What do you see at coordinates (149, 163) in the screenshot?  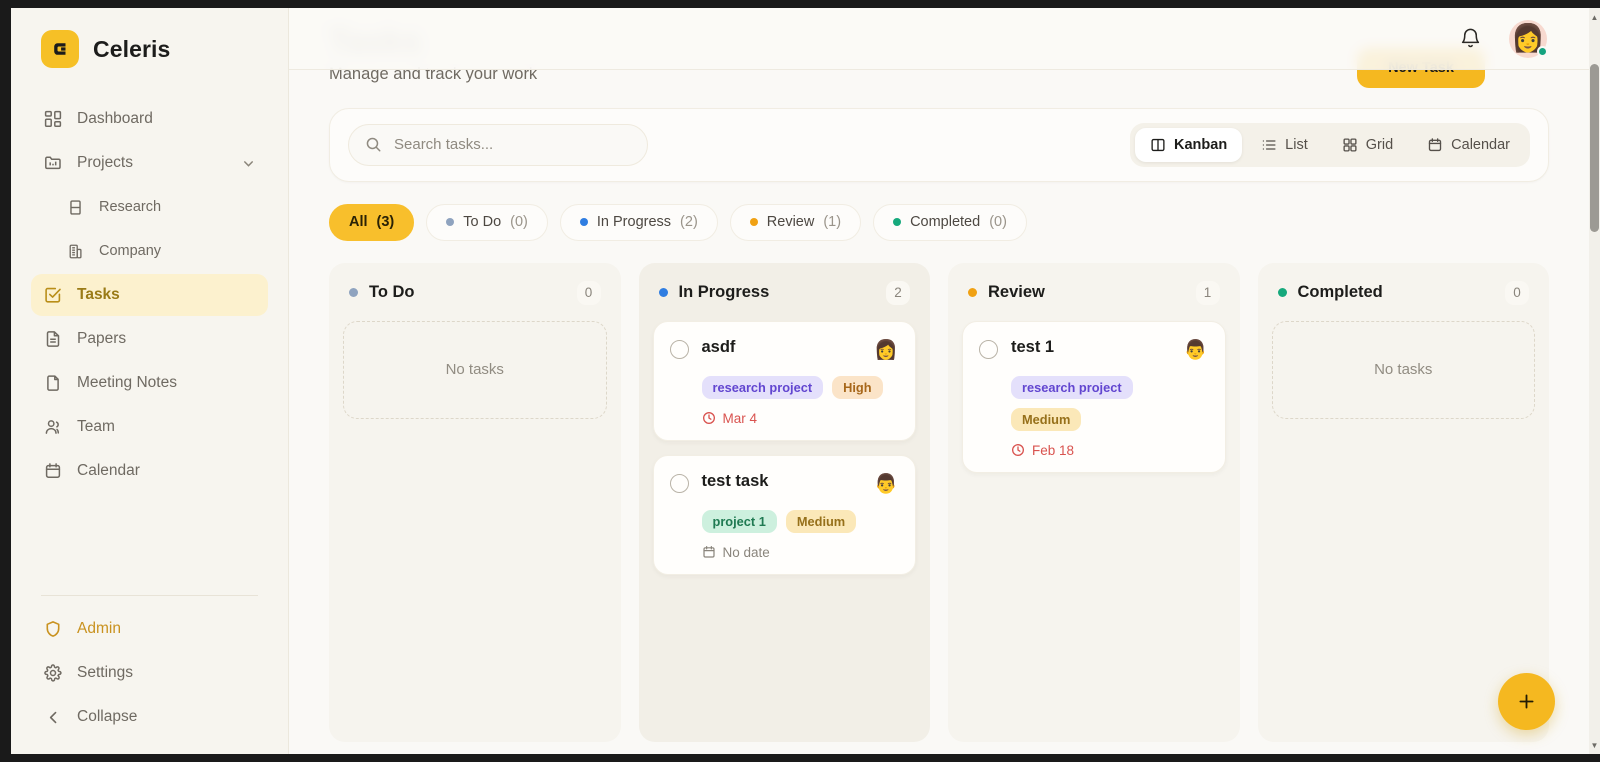 I see `sidebar-item-projects: Projects` at bounding box center [149, 163].